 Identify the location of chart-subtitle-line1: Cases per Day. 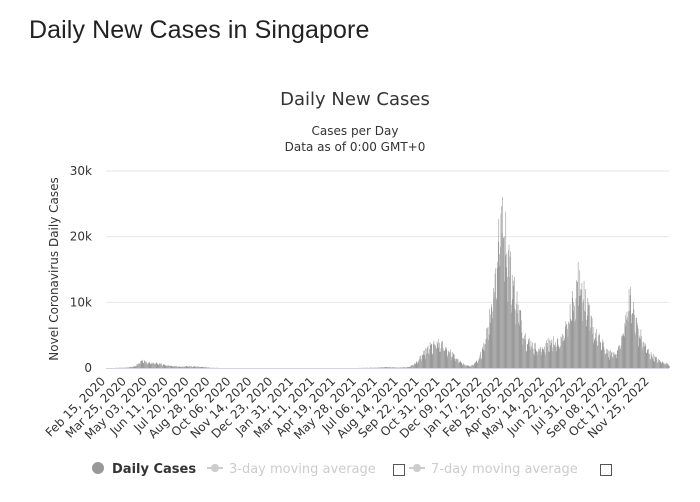
(355, 131).